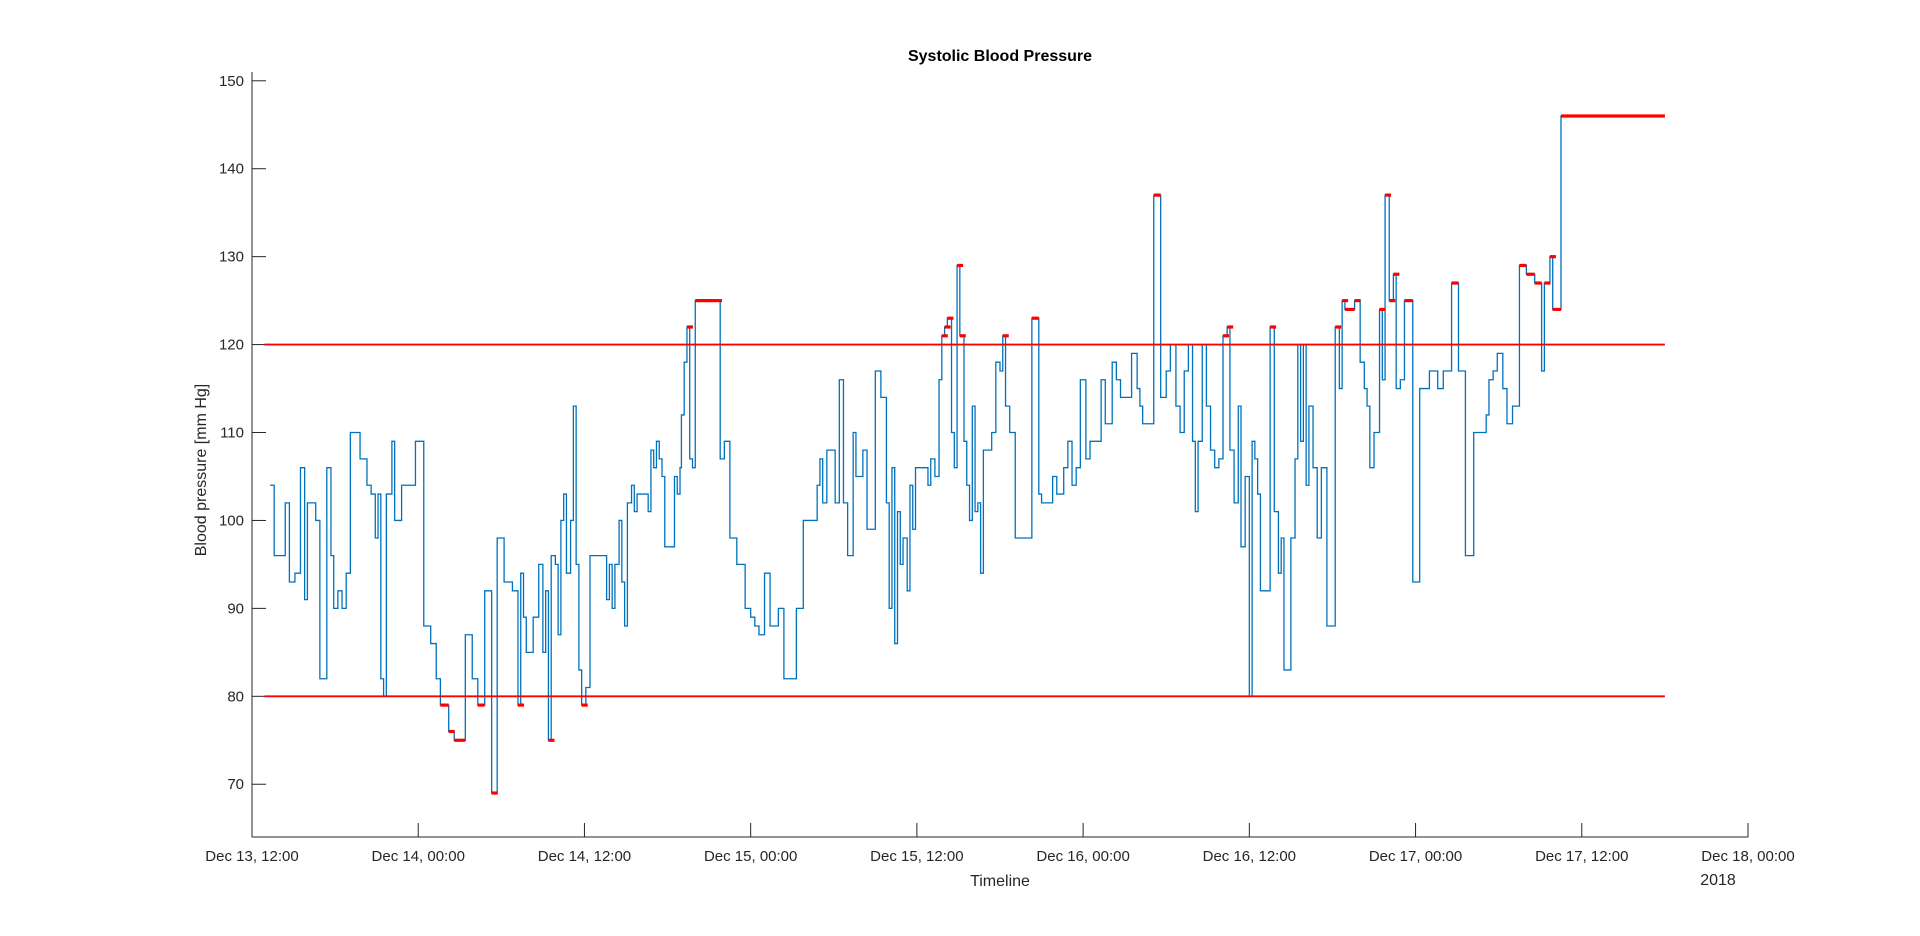 The width and height of the screenshot is (1920, 936). Describe the element at coordinates (251, 856) in the screenshot. I see `x-tick-label: Dec 13, 12:00` at that location.